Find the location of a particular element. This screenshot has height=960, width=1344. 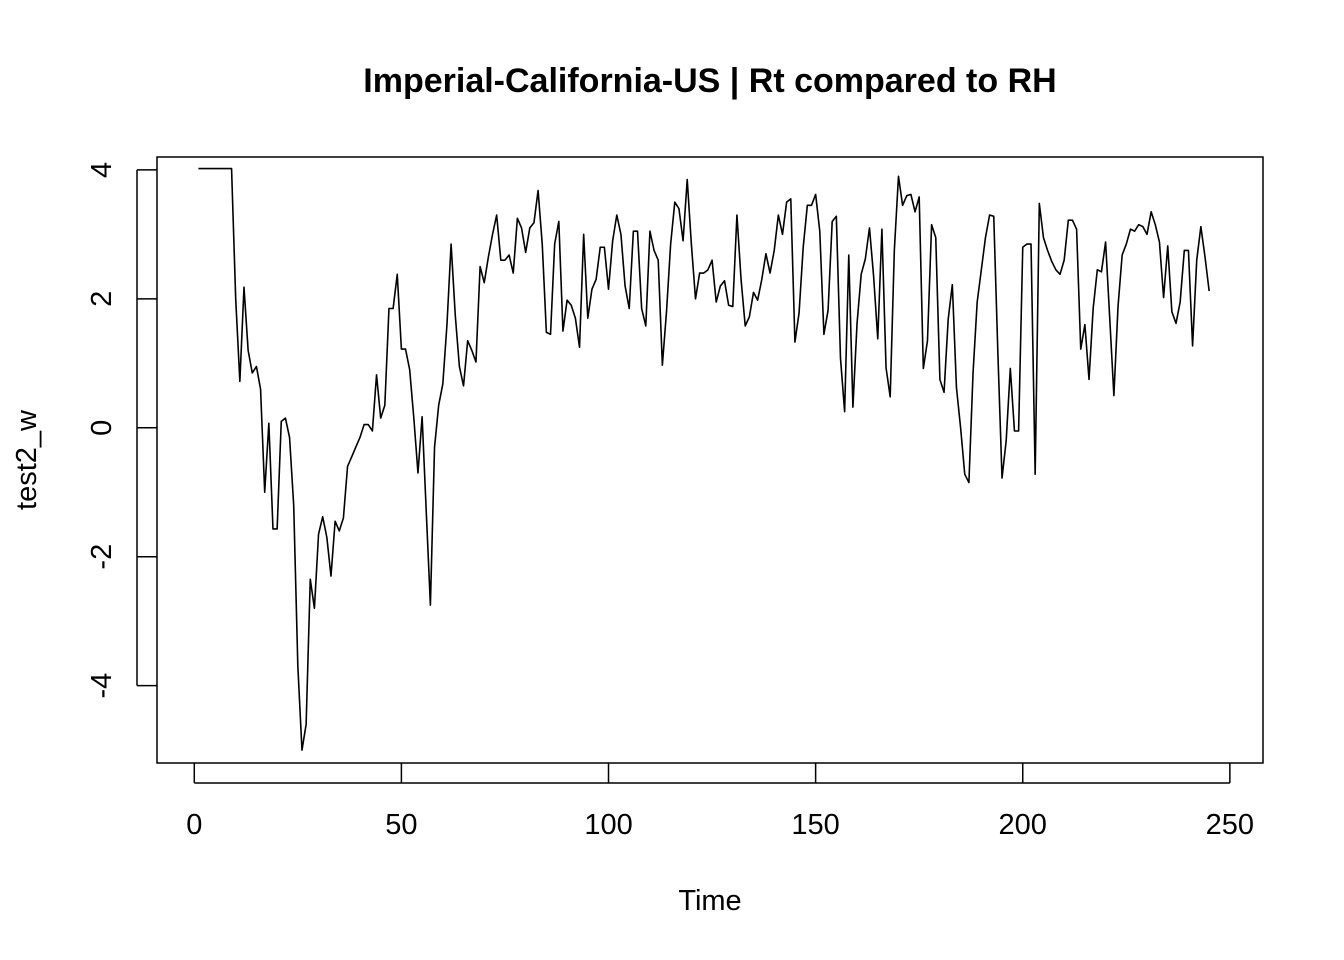

x-tick-label: 200 is located at coordinates (1023, 825).